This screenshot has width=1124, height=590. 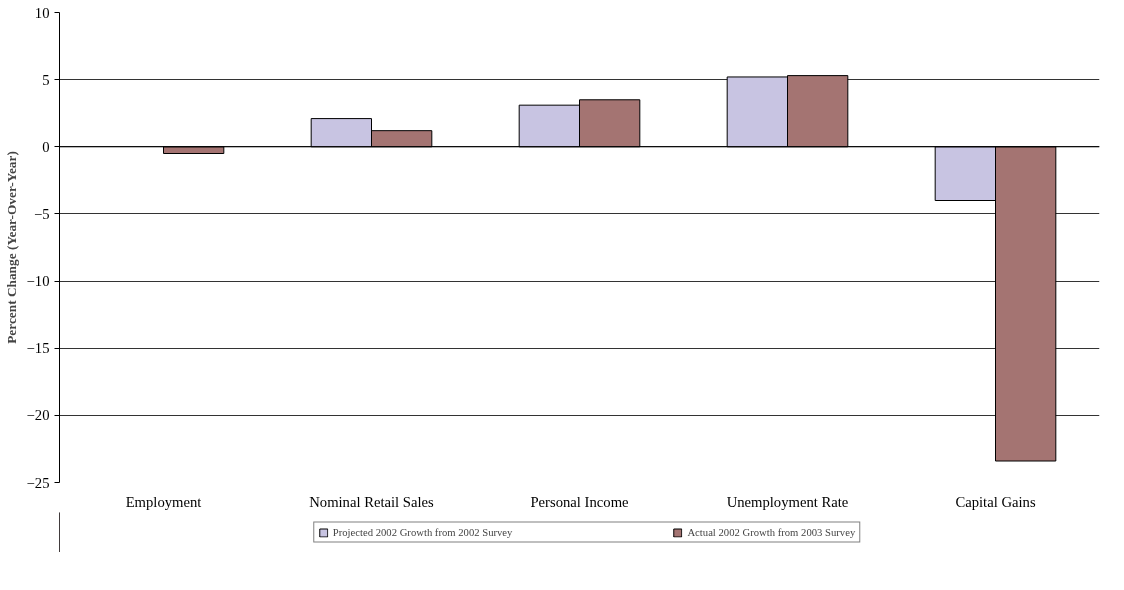 I want to click on y-tick-label: −5, so click(x=41, y=213).